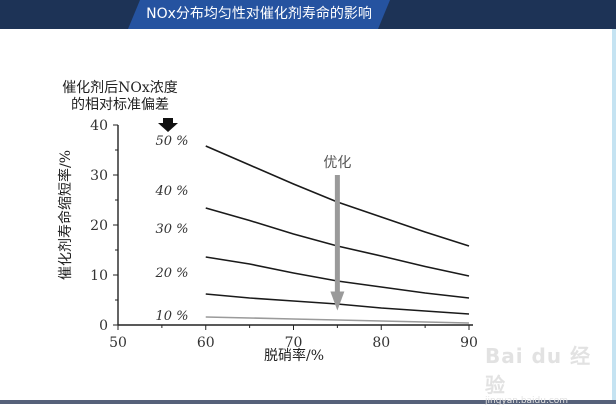 The width and height of the screenshot is (616, 406). I want to click on watermark-logo: Bai du 经验, so click(538, 370).